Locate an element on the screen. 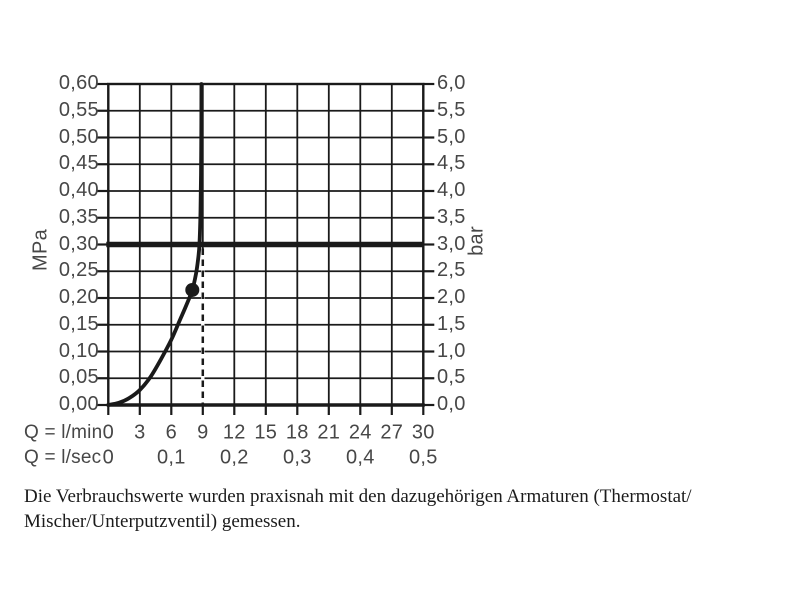  y-left-tick-label: 0,55 is located at coordinates (78, 109).